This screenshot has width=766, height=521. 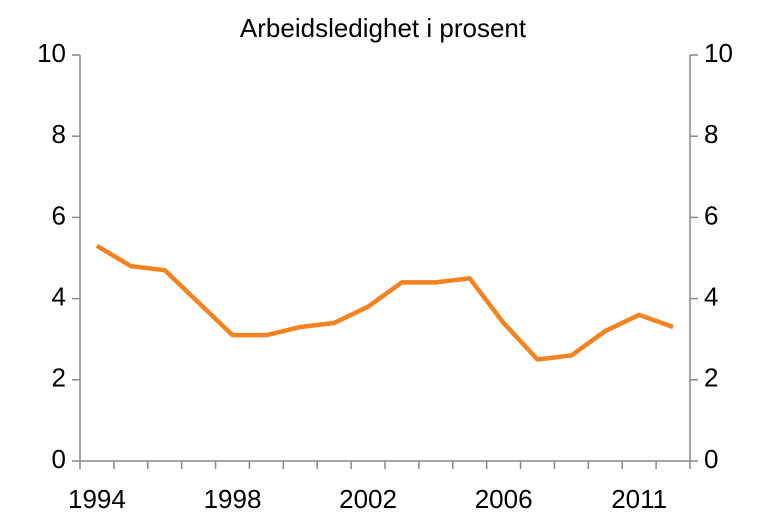 What do you see at coordinates (711, 378) in the screenshot?
I see `y2-tick-label: 2` at bounding box center [711, 378].